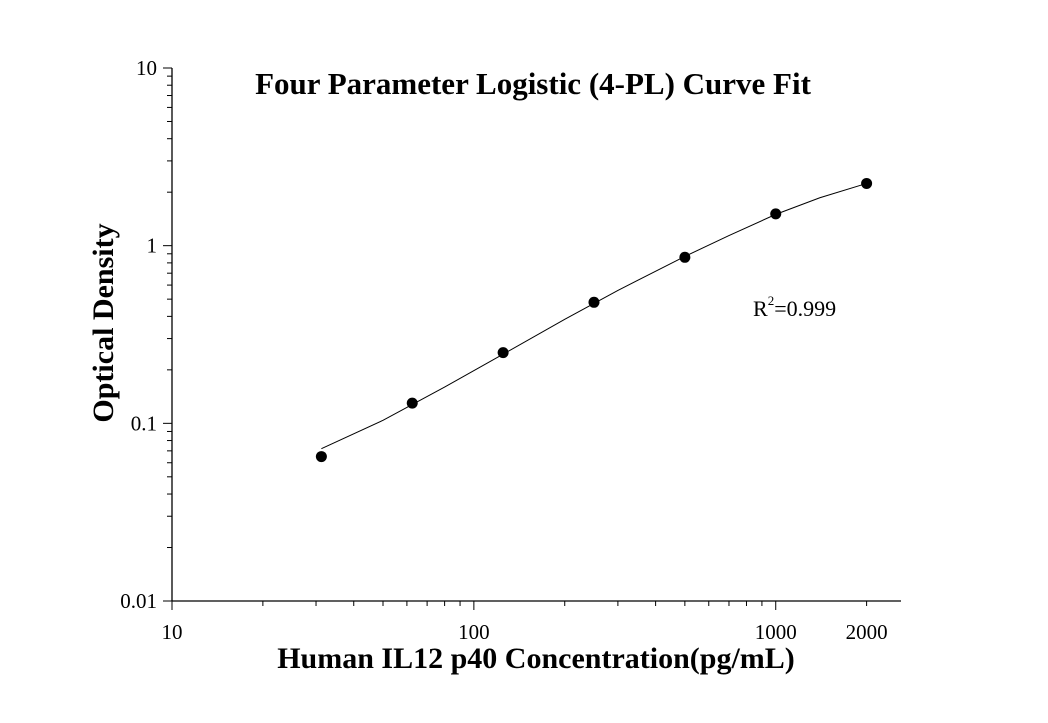  Describe the element at coordinates (533, 83) in the screenshot. I see `chart-title: Four Parameter Logistic (4-PL) Curve Fit` at that location.